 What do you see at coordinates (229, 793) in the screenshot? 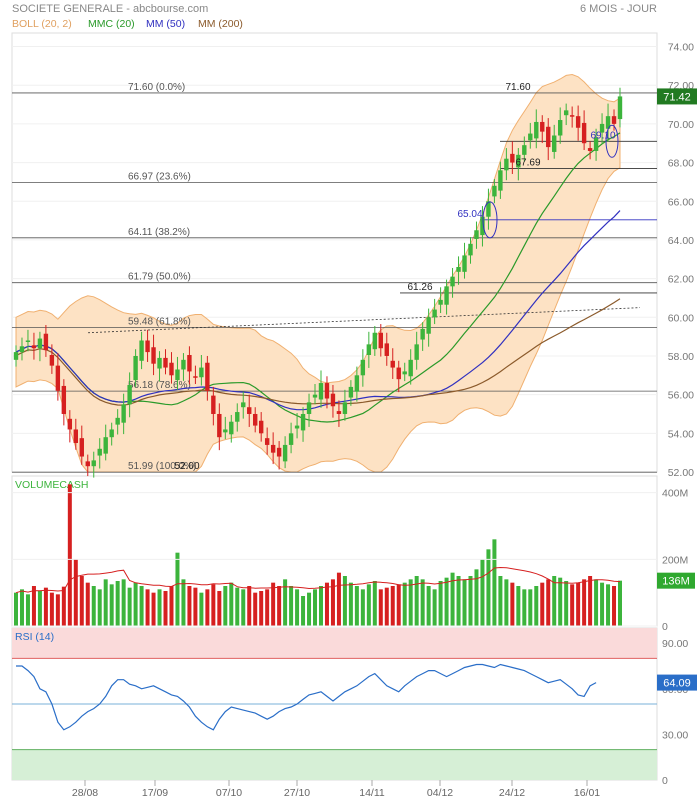
I see `x-tick-label: 07/10` at bounding box center [229, 793].